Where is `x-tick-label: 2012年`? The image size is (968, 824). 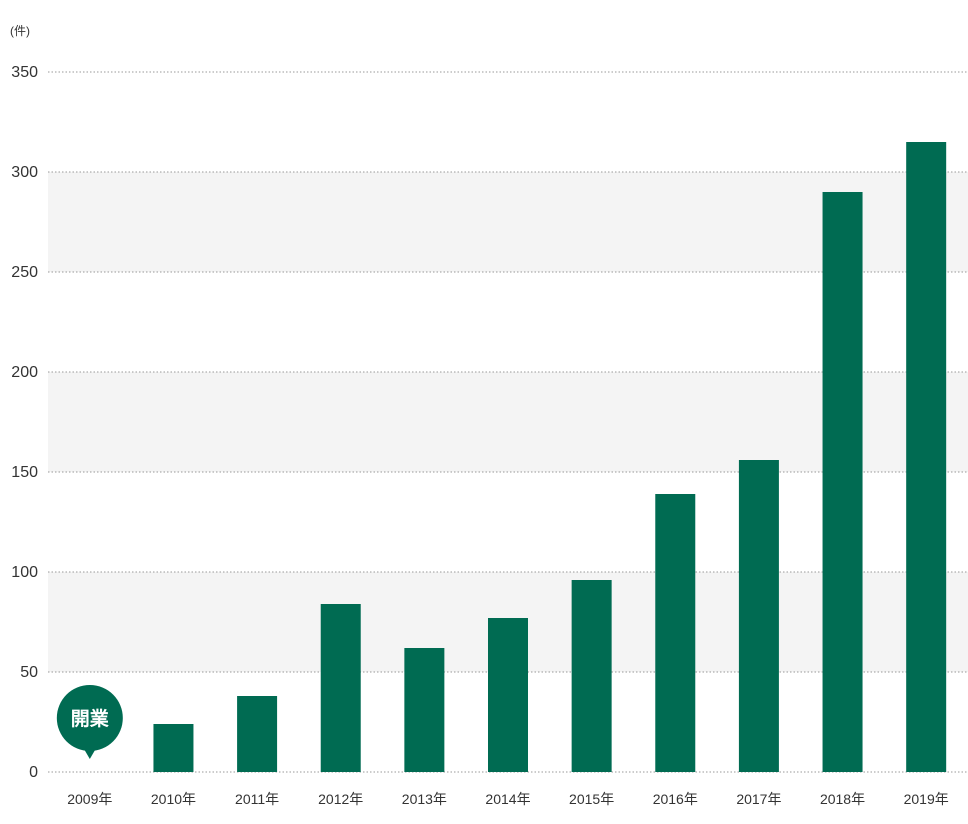 x-tick-label: 2012年 is located at coordinates (340, 799).